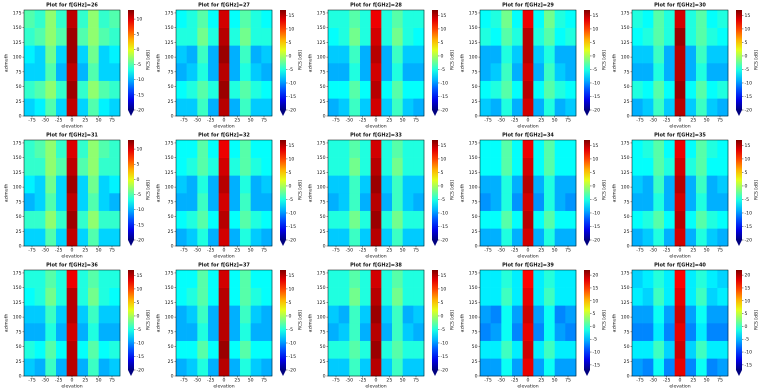 The image size is (763, 390). I want to click on y-tick-label: 125, so click(17, 173).